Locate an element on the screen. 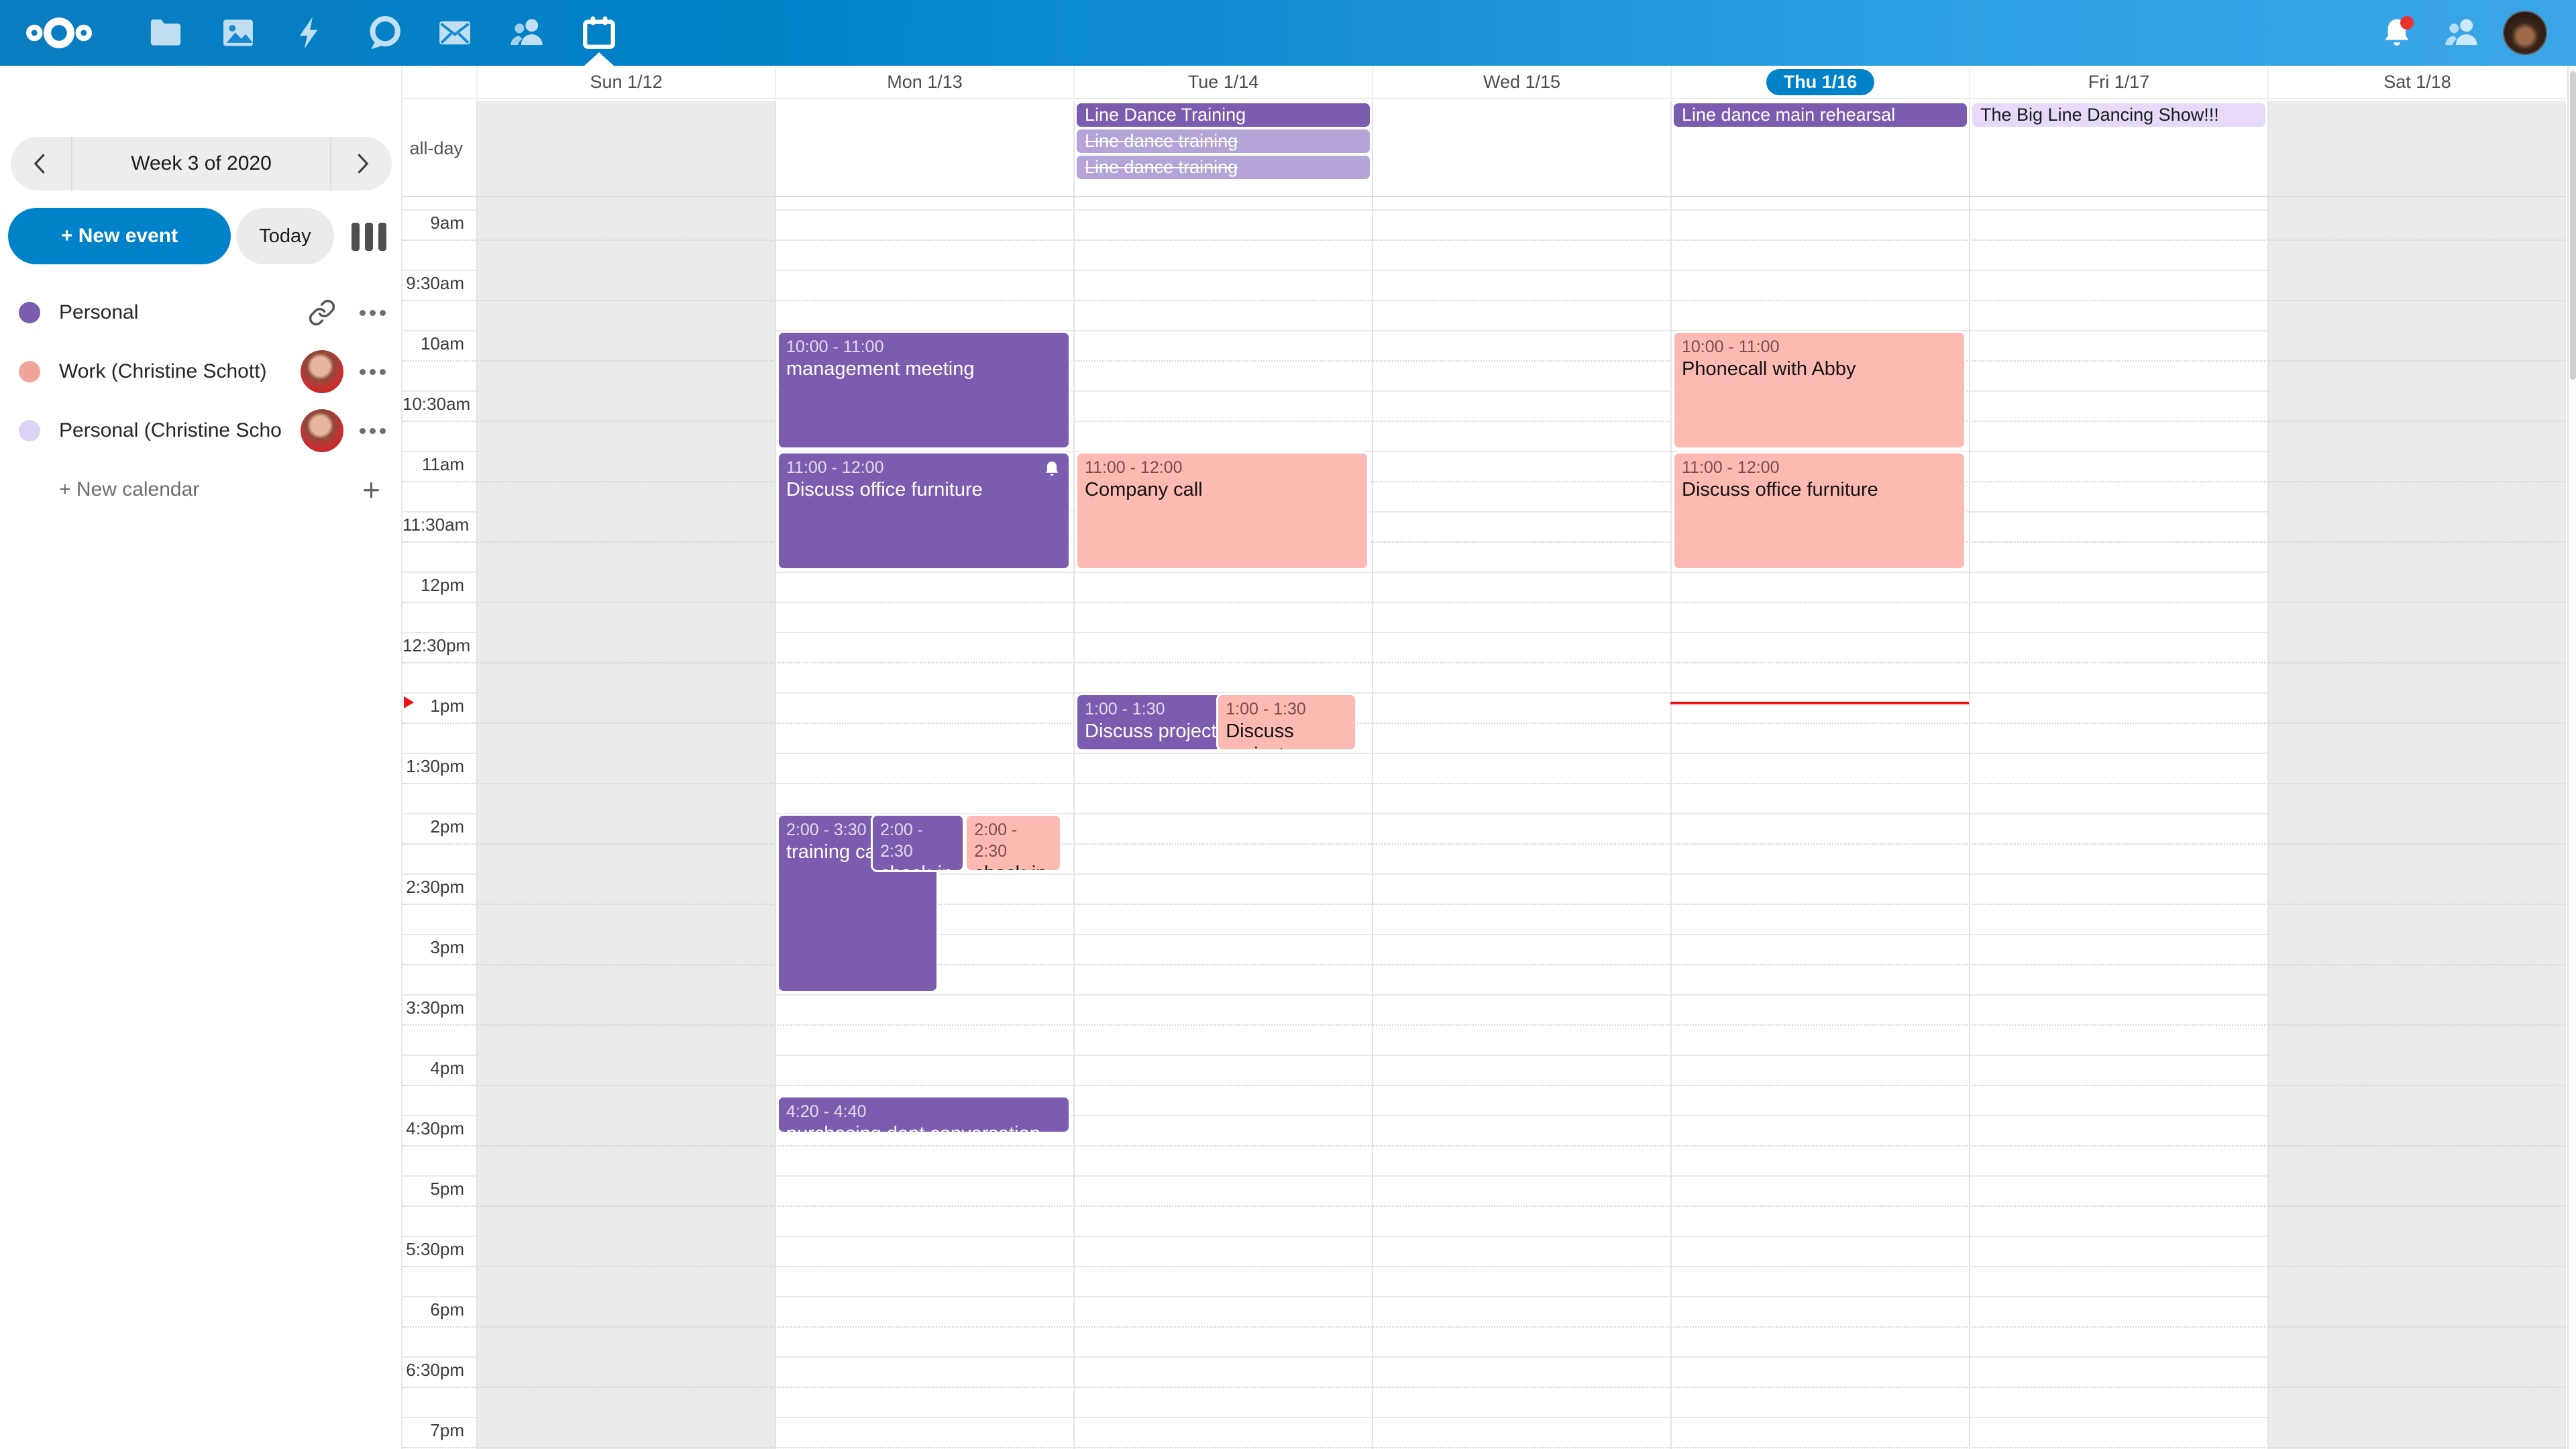 The height and width of the screenshot is (1449, 2576). scrollbar-thumb is located at coordinates (2573, 225).